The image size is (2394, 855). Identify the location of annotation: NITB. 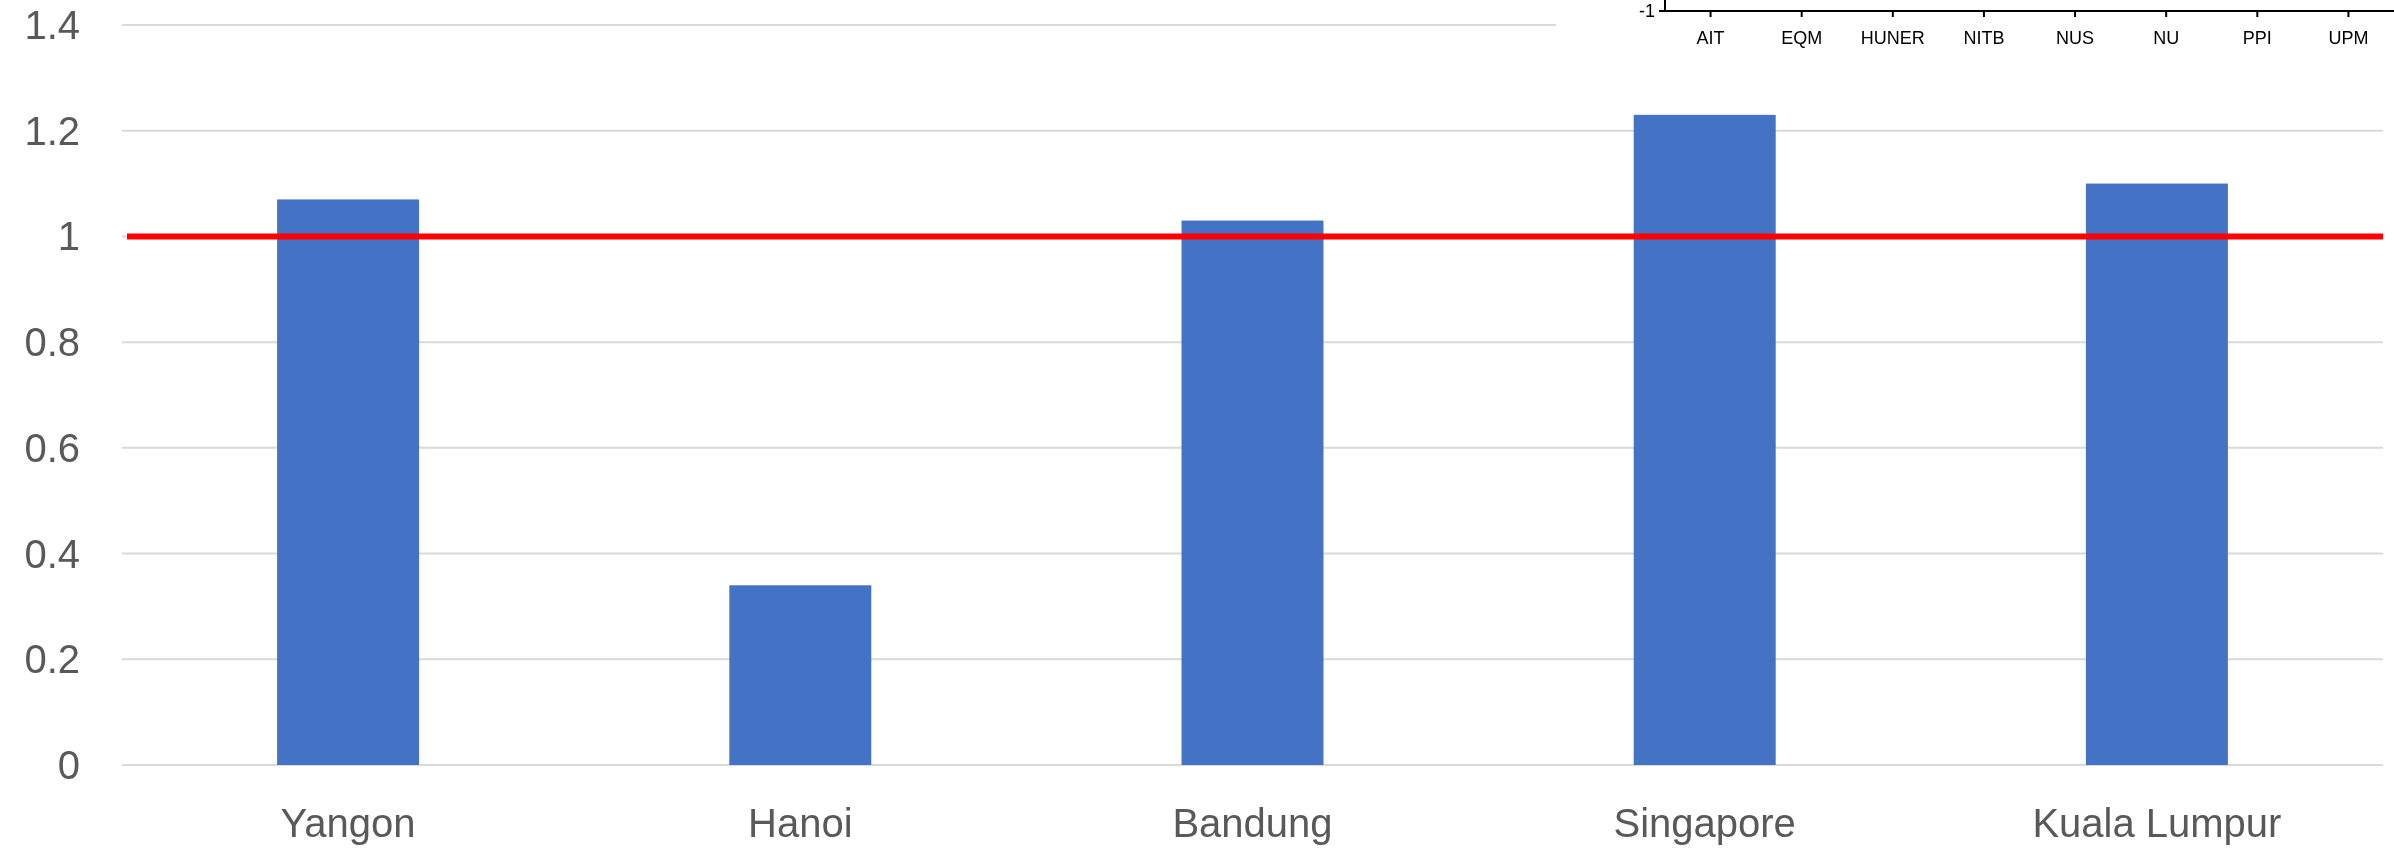
(1984, 38).